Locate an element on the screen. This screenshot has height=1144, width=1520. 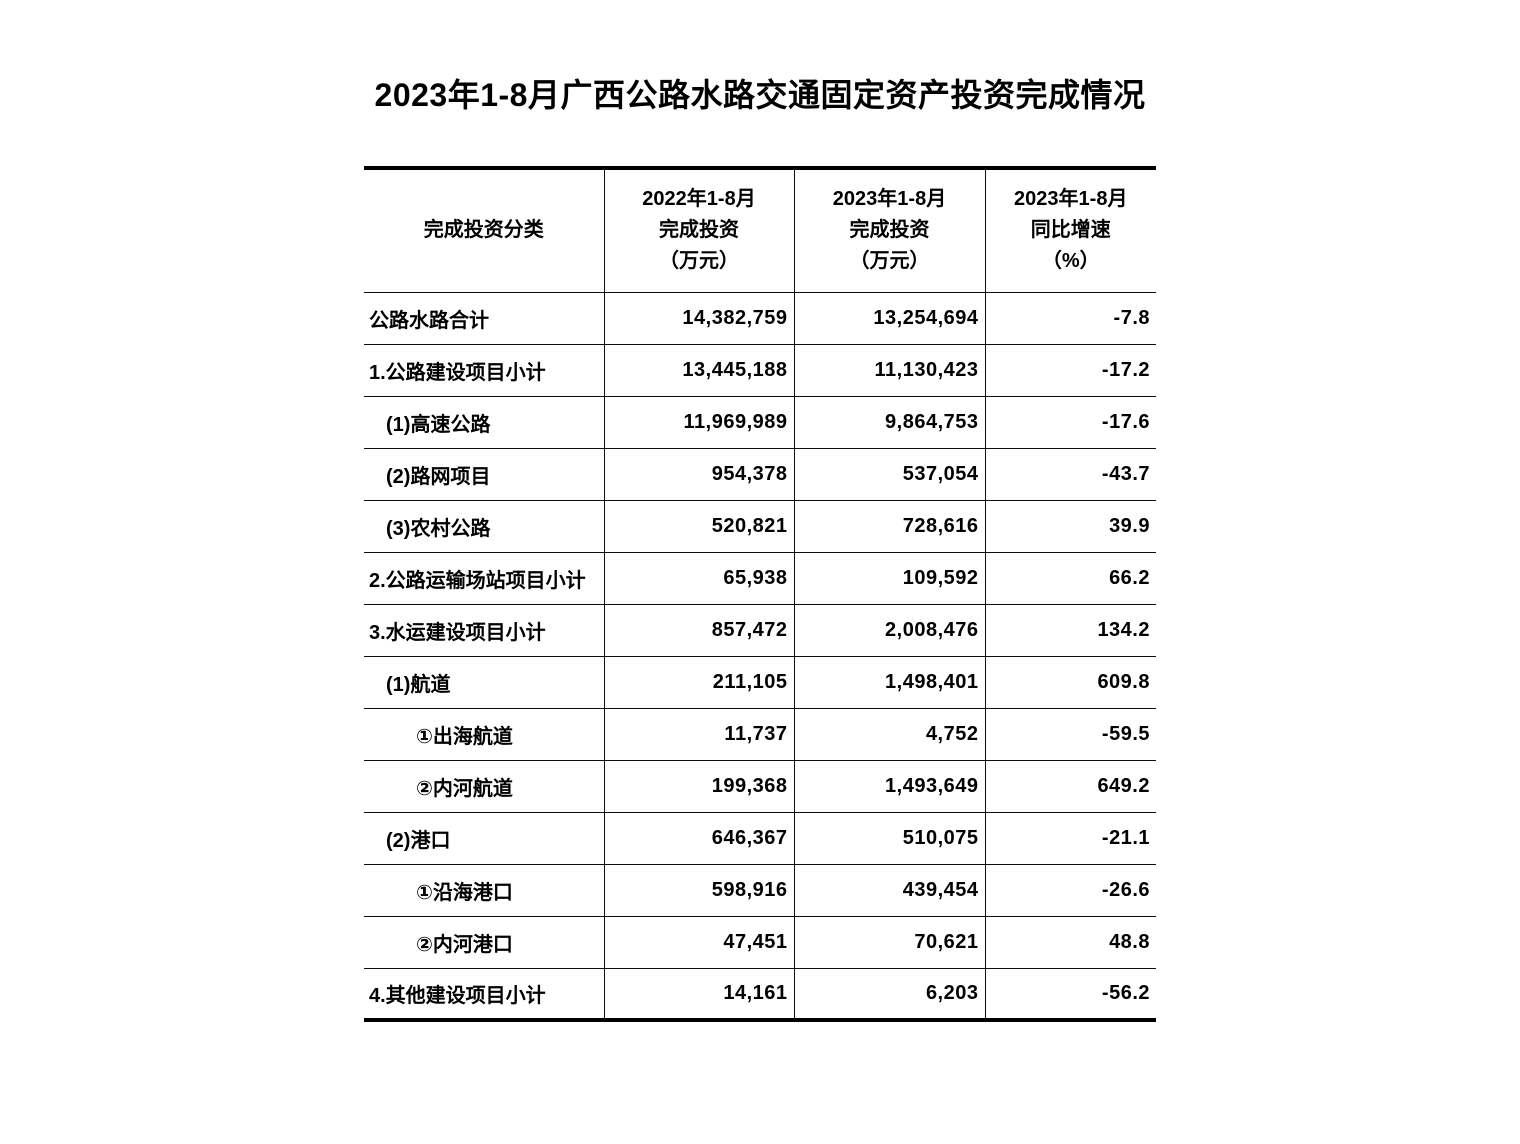
col-header-growth: 2023年1-8月 同比增速 （%） is located at coordinates (1070, 230).